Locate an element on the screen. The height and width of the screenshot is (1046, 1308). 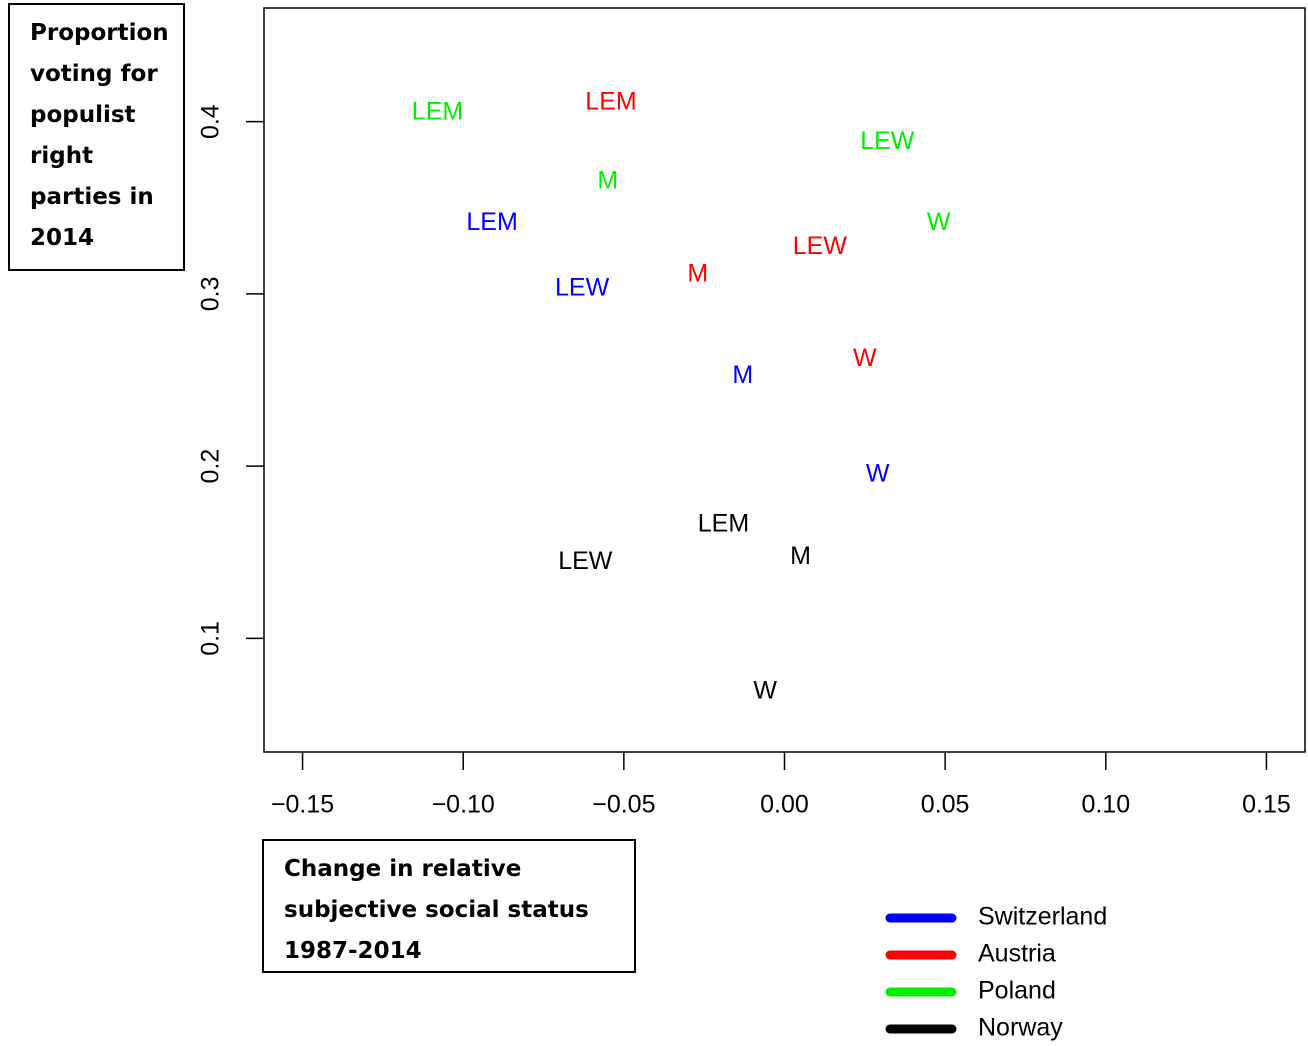
legend-label: Austria is located at coordinates (1017, 954).